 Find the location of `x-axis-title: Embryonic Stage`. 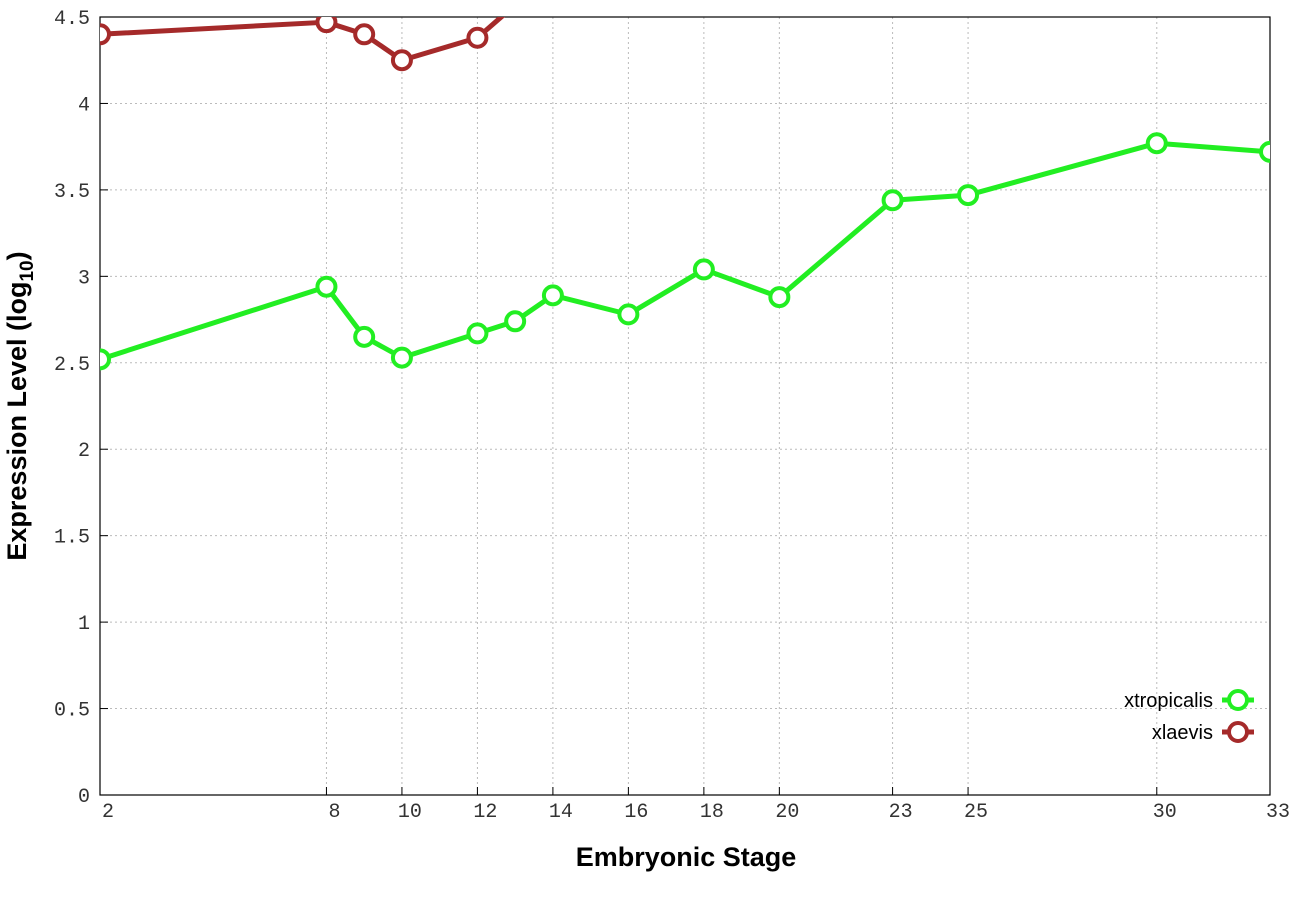

x-axis-title: Embryonic Stage is located at coordinates (686, 857).